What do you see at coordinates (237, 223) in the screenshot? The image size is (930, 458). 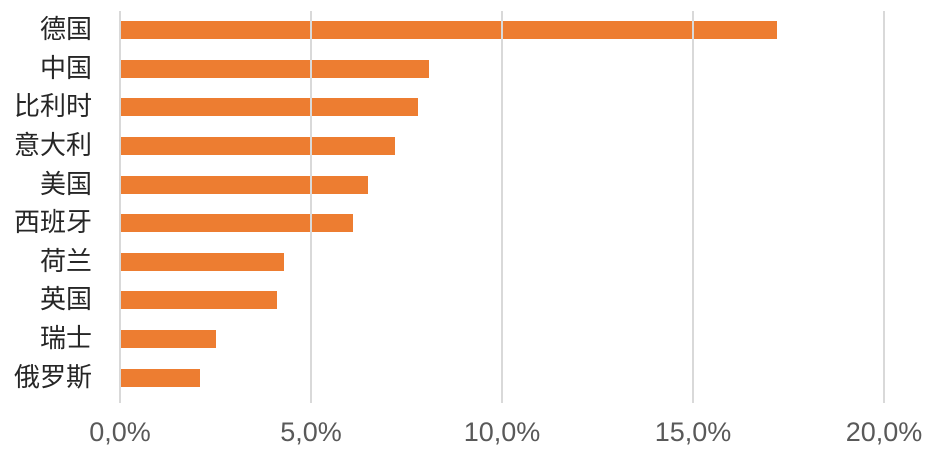 I see `bar-西班牙` at bounding box center [237, 223].